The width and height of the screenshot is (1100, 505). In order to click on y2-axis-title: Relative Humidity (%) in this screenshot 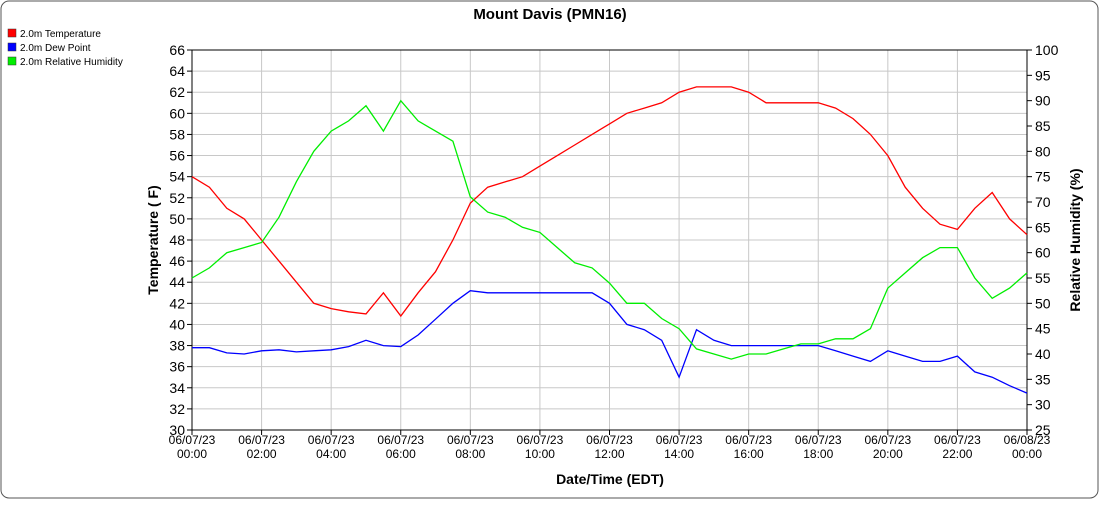, I will do `click(1075, 239)`.